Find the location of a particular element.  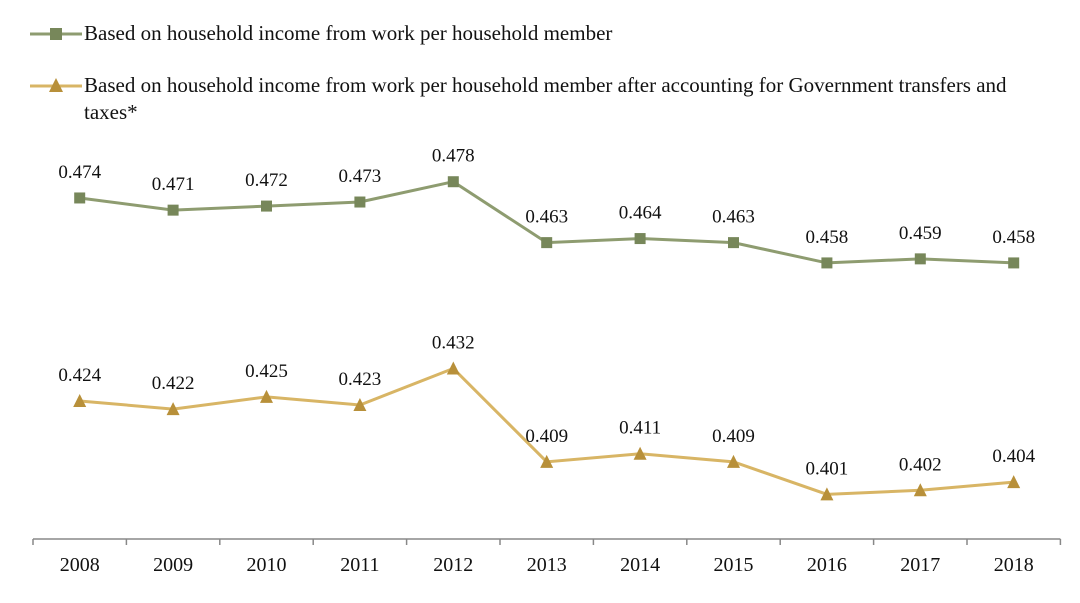

data-label: 0.459 is located at coordinates (920, 233).